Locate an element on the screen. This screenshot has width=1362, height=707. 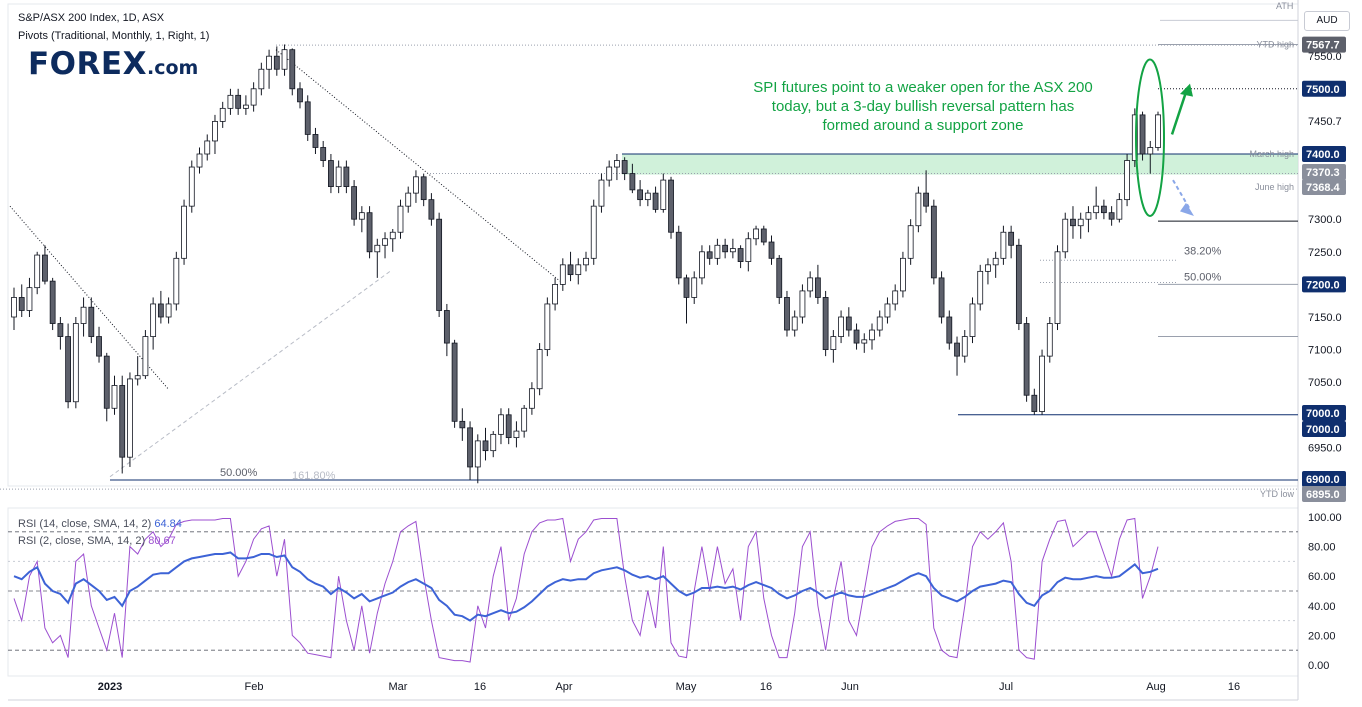
price-tick-label: 7100.0 is located at coordinates (1325, 351).